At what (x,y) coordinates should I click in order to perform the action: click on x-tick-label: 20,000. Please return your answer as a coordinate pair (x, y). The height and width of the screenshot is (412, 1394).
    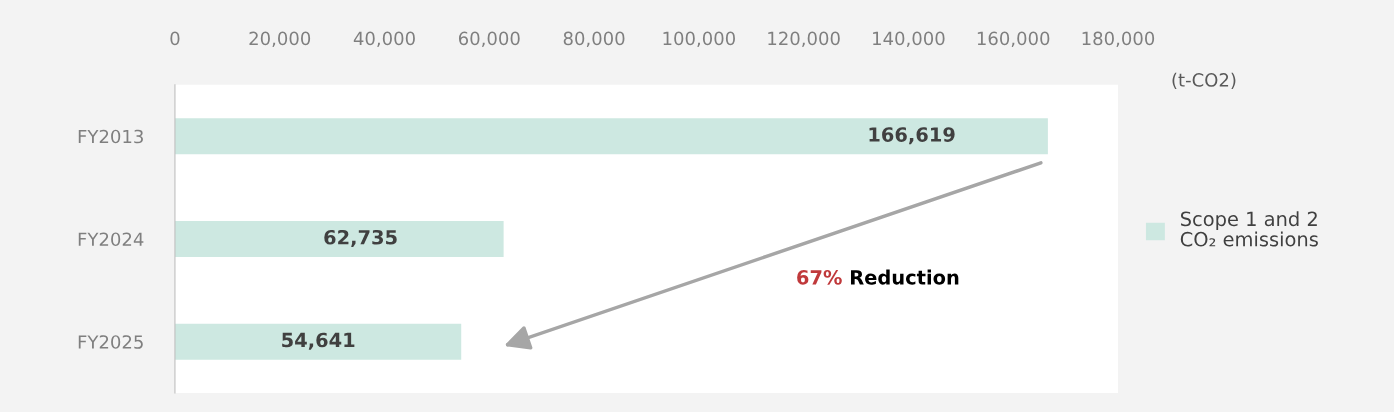
    Looking at the image, I should click on (280, 39).